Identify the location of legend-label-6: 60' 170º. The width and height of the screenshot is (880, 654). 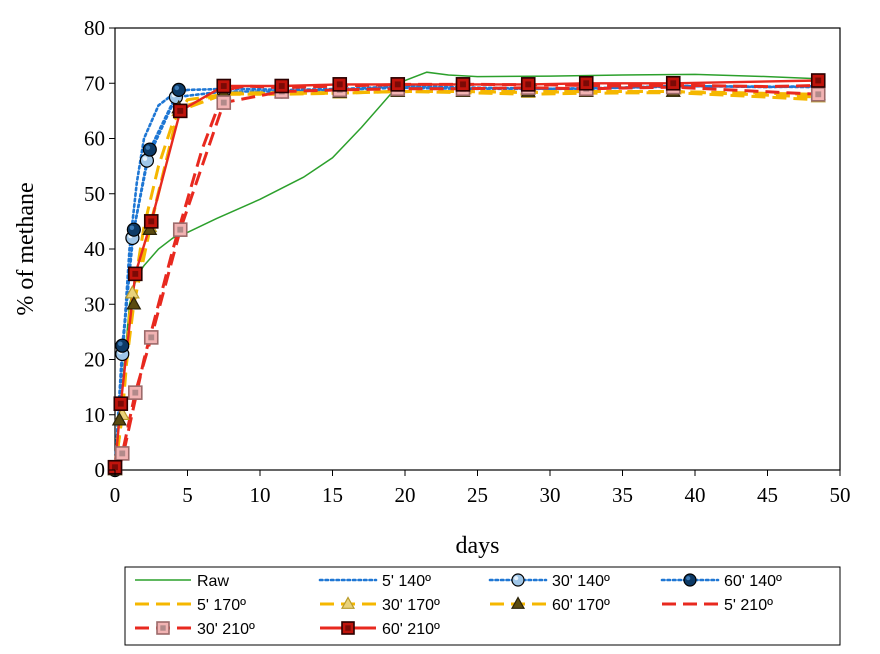
(581, 605).